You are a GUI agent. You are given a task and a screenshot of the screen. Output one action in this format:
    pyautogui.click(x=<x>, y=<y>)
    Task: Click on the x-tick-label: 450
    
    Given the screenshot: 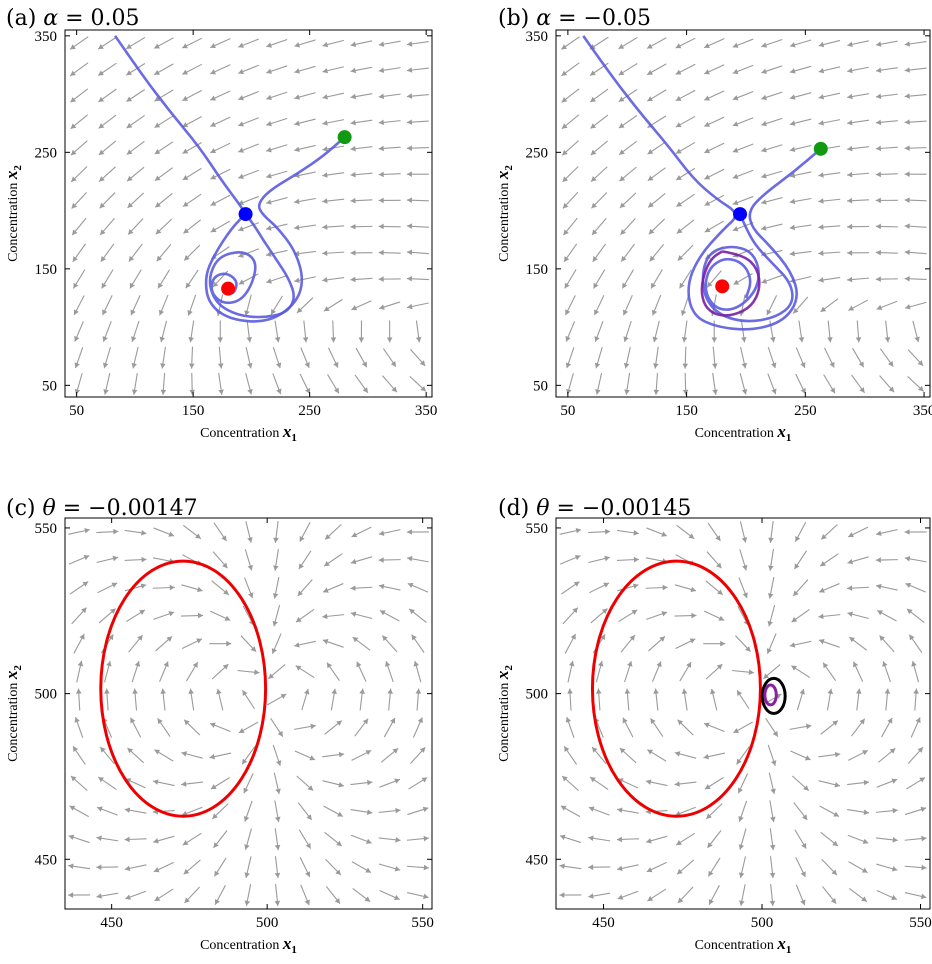 What is the action you would take?
    pyautogui.click(x=111, y=923)
    